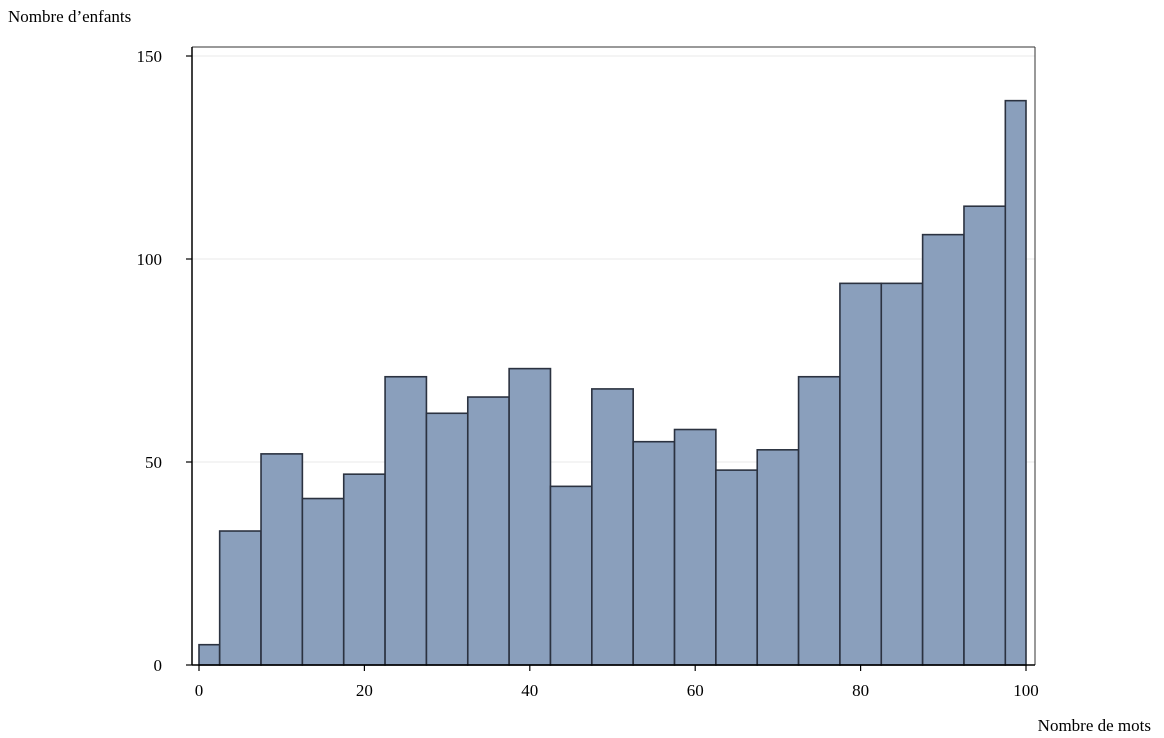 Image resolution: width=1164 pixels, height=738 pixels. I want to click on x-tick-label-40: 40, so click(529, 690).